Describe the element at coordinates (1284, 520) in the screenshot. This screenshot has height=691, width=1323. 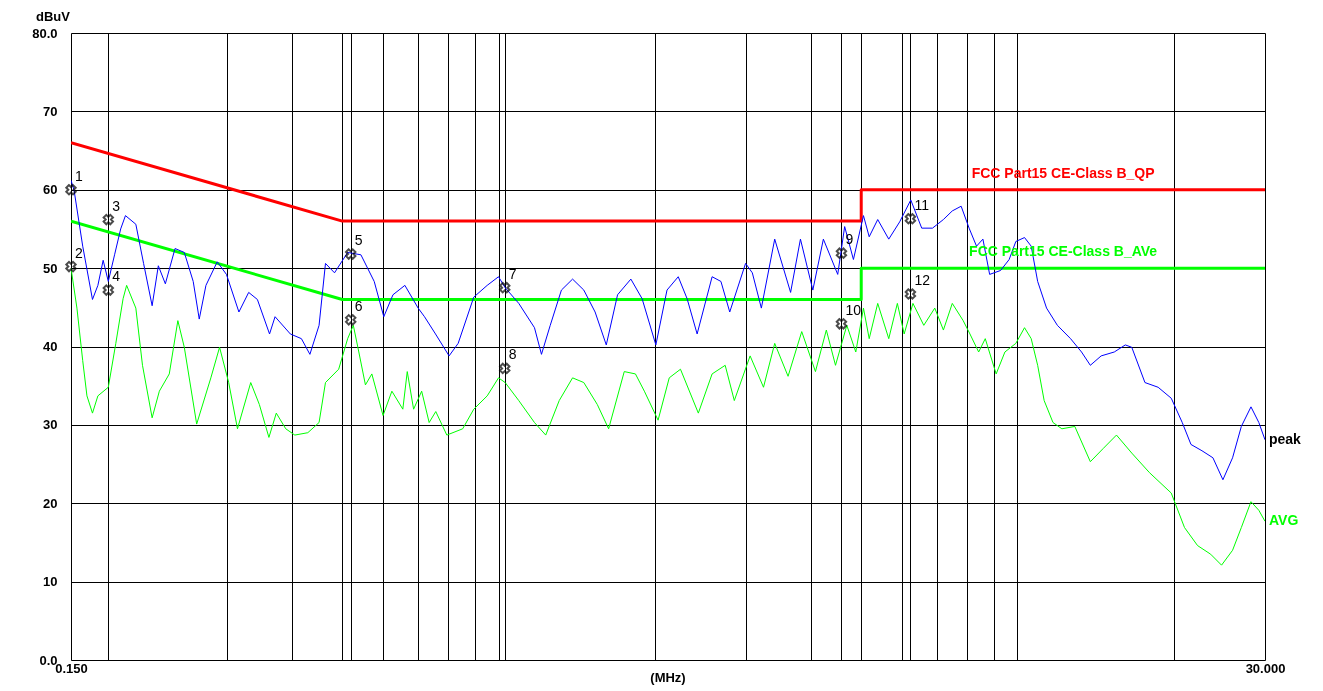
I see `series-label: AVG` at that location.